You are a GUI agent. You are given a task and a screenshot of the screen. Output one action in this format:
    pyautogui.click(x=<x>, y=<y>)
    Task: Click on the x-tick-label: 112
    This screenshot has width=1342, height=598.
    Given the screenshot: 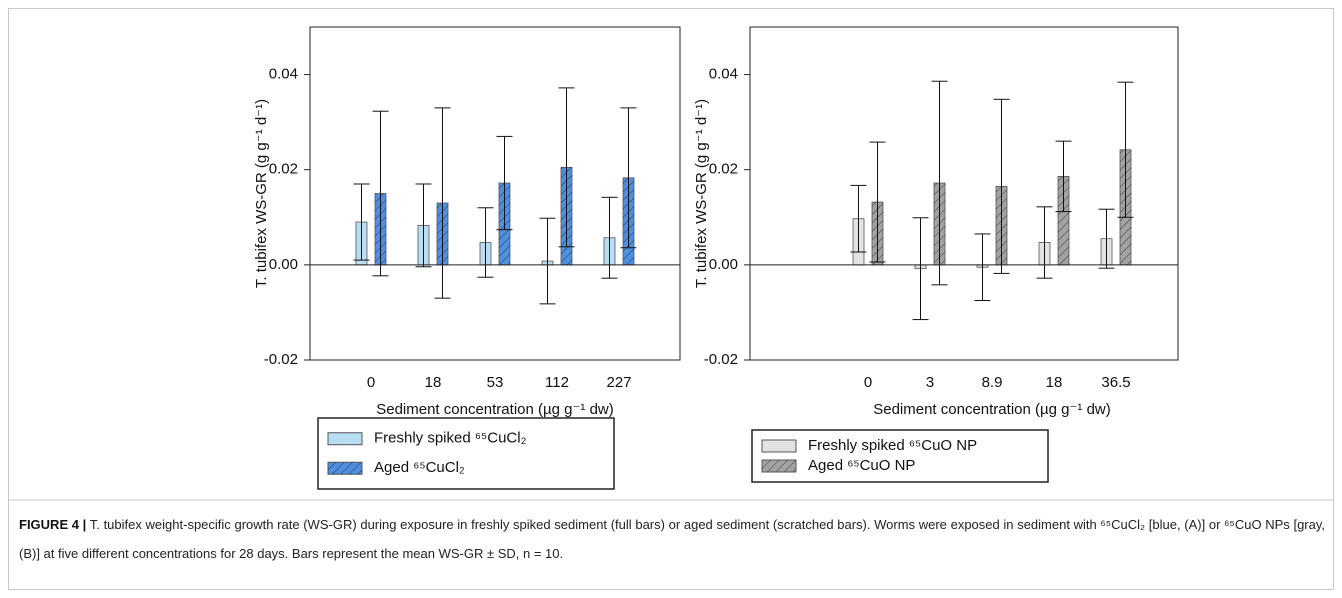 What is the action you would take?
    pyautogui.click(x=557, y=382)
    